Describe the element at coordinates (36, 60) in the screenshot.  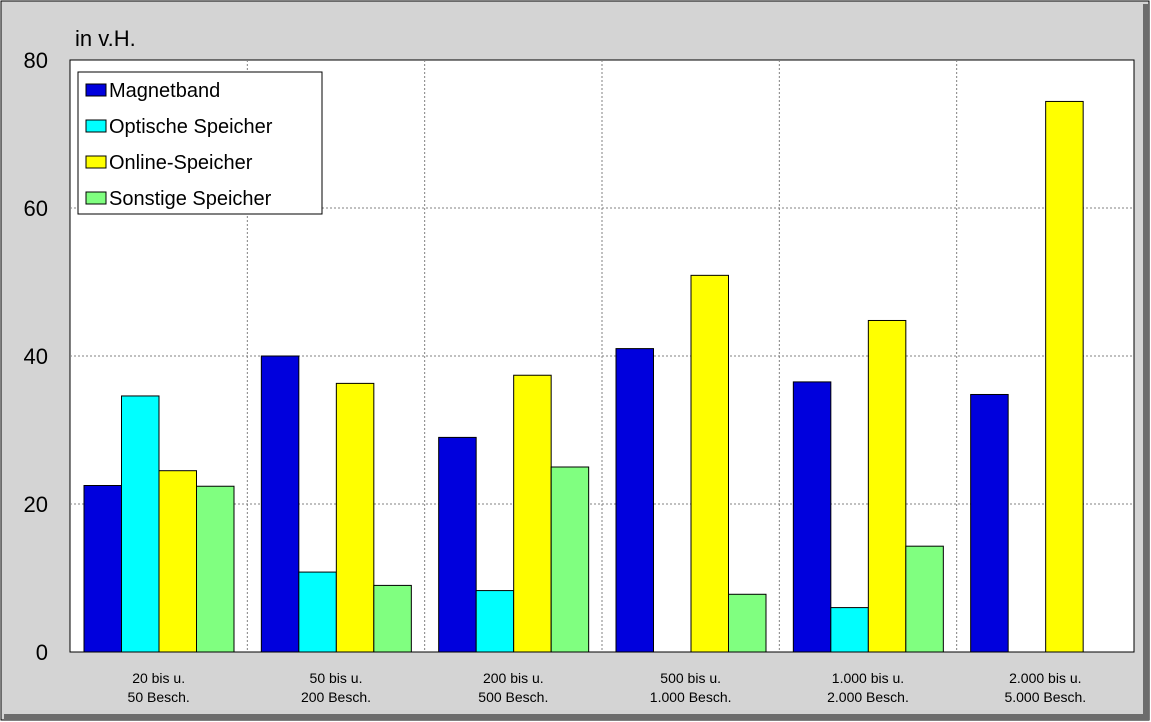
I see `y-tick-label: 80` at that location.